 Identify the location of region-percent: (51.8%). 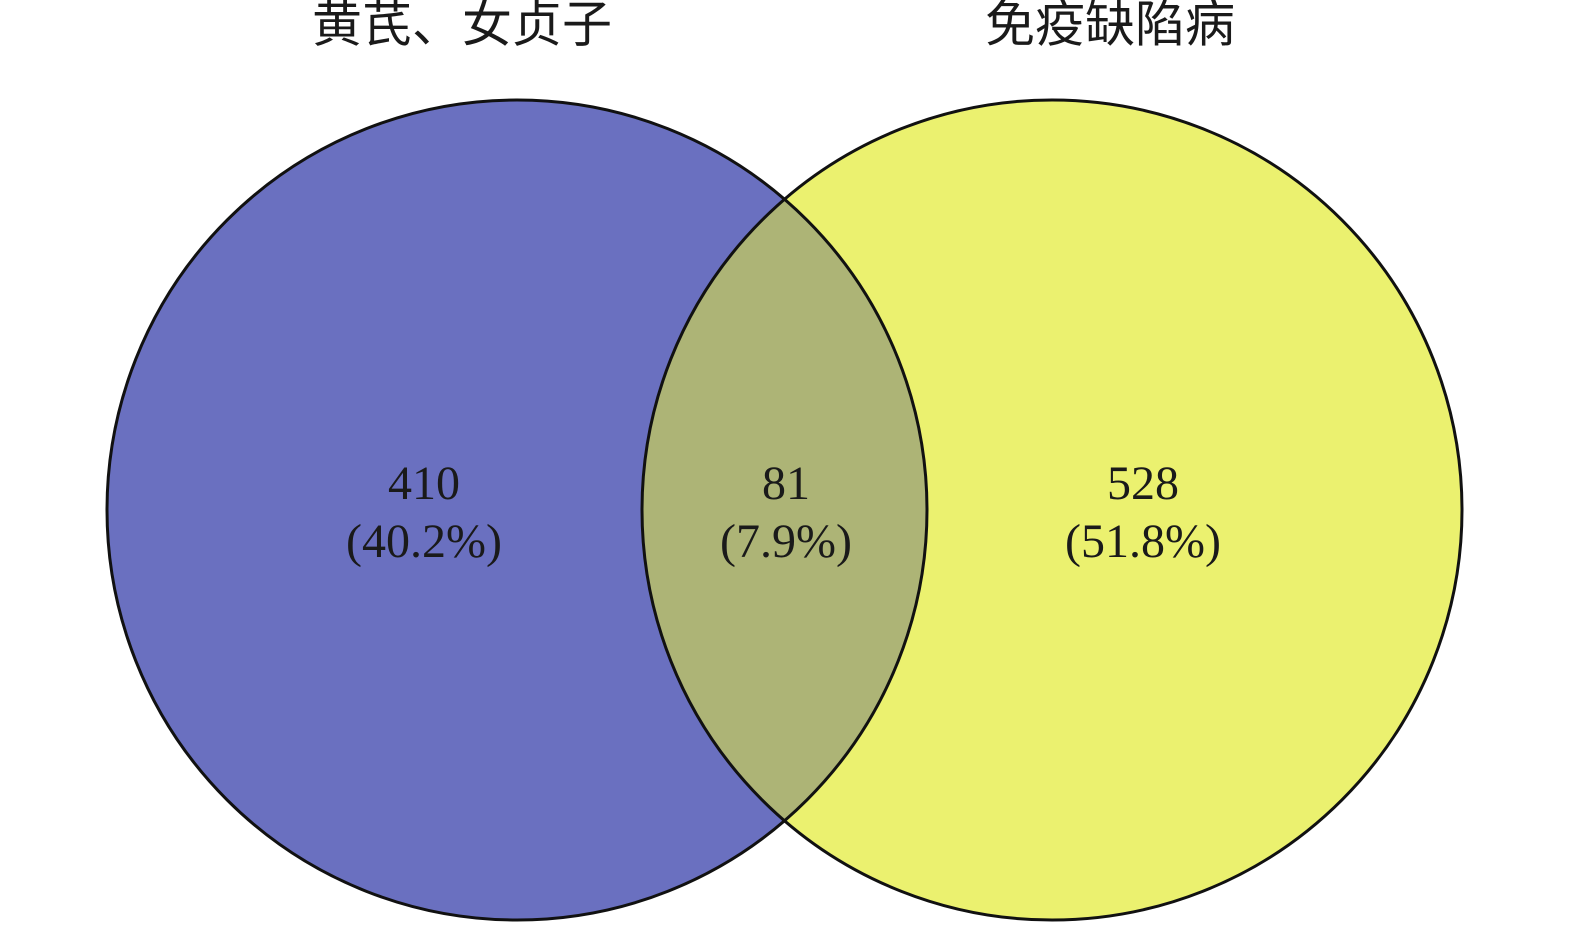
(1143, 541).